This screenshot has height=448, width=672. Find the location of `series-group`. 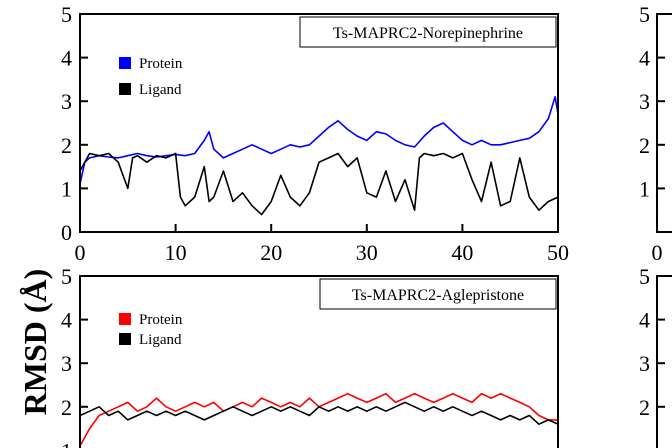

series-group is located at coordinates (319, 419).